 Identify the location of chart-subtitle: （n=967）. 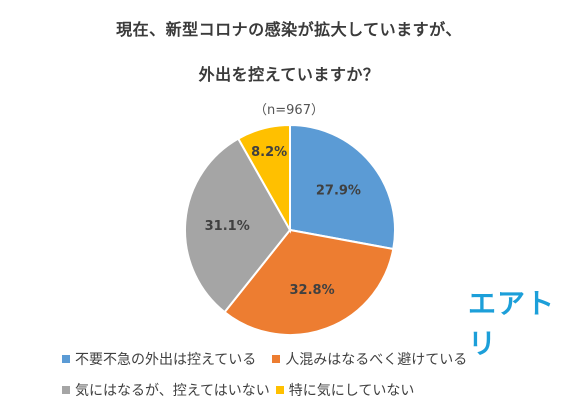
(289, 110).